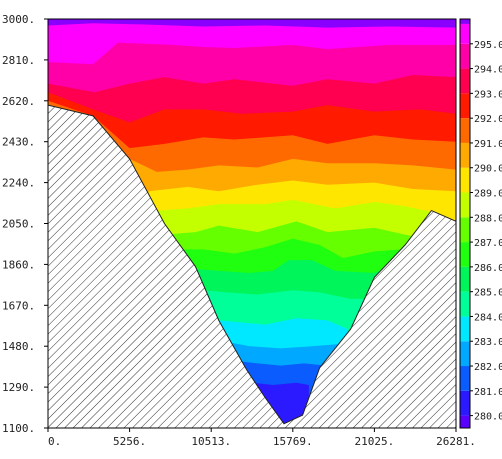 The height and width of the screenshot is (459, 502). Describe the element at coordinates (488, 144) in the screenshot. I see `colorbar-tick-label: 291.0` at that location.